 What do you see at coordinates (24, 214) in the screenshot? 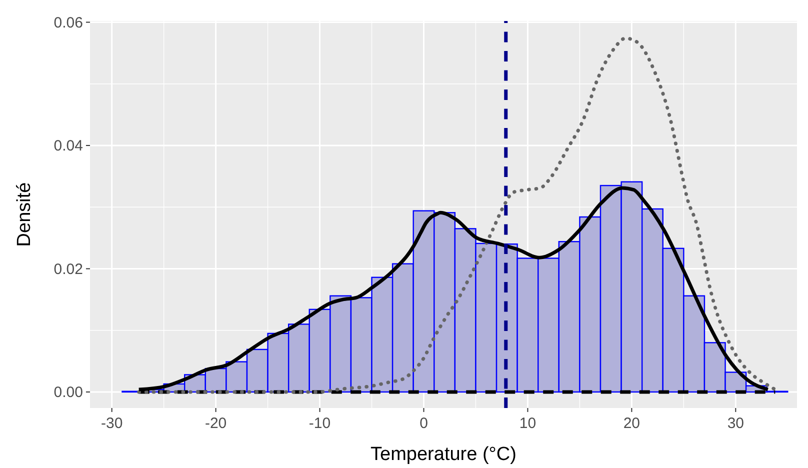
I see `y-axis-title: Densité` at bounding box center [24, 214].